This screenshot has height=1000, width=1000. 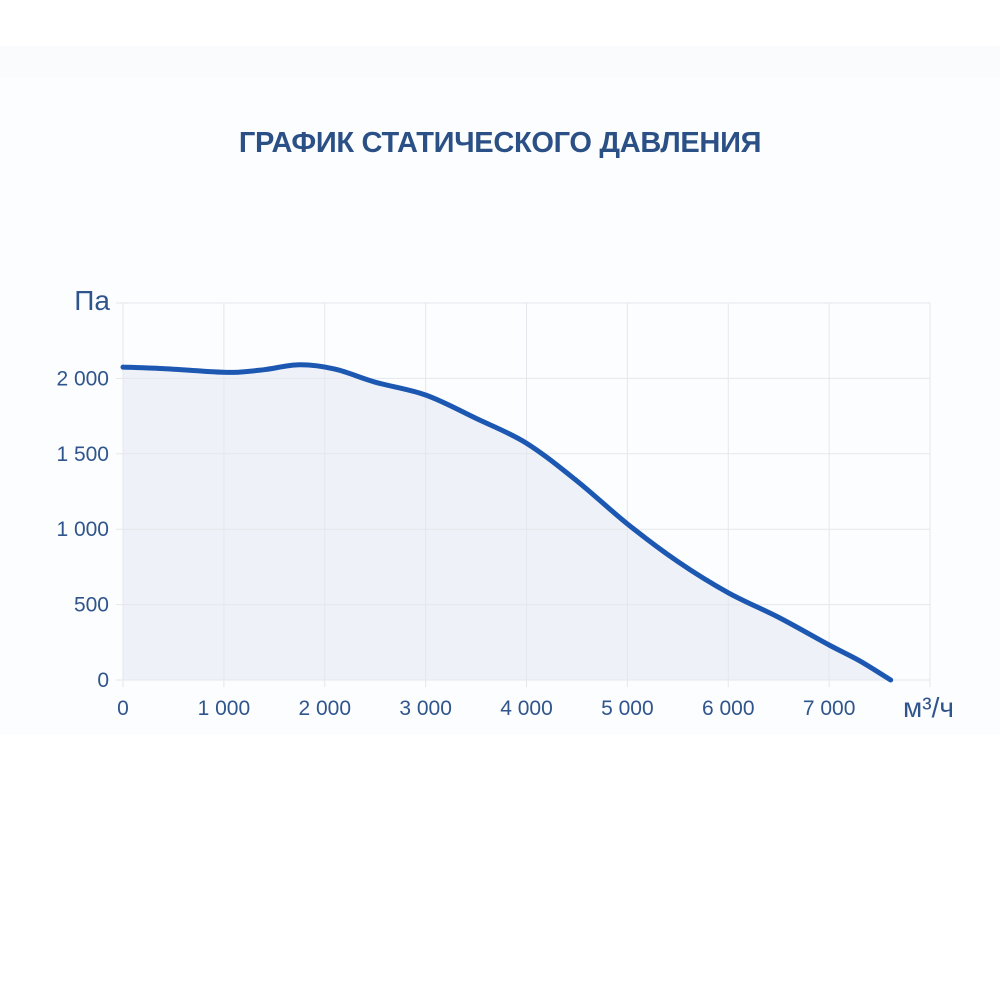 What do you see at coordinates (103, 680) in the screenshot?
I see `y-tick-label: 0` at bounding box center [103, 680].